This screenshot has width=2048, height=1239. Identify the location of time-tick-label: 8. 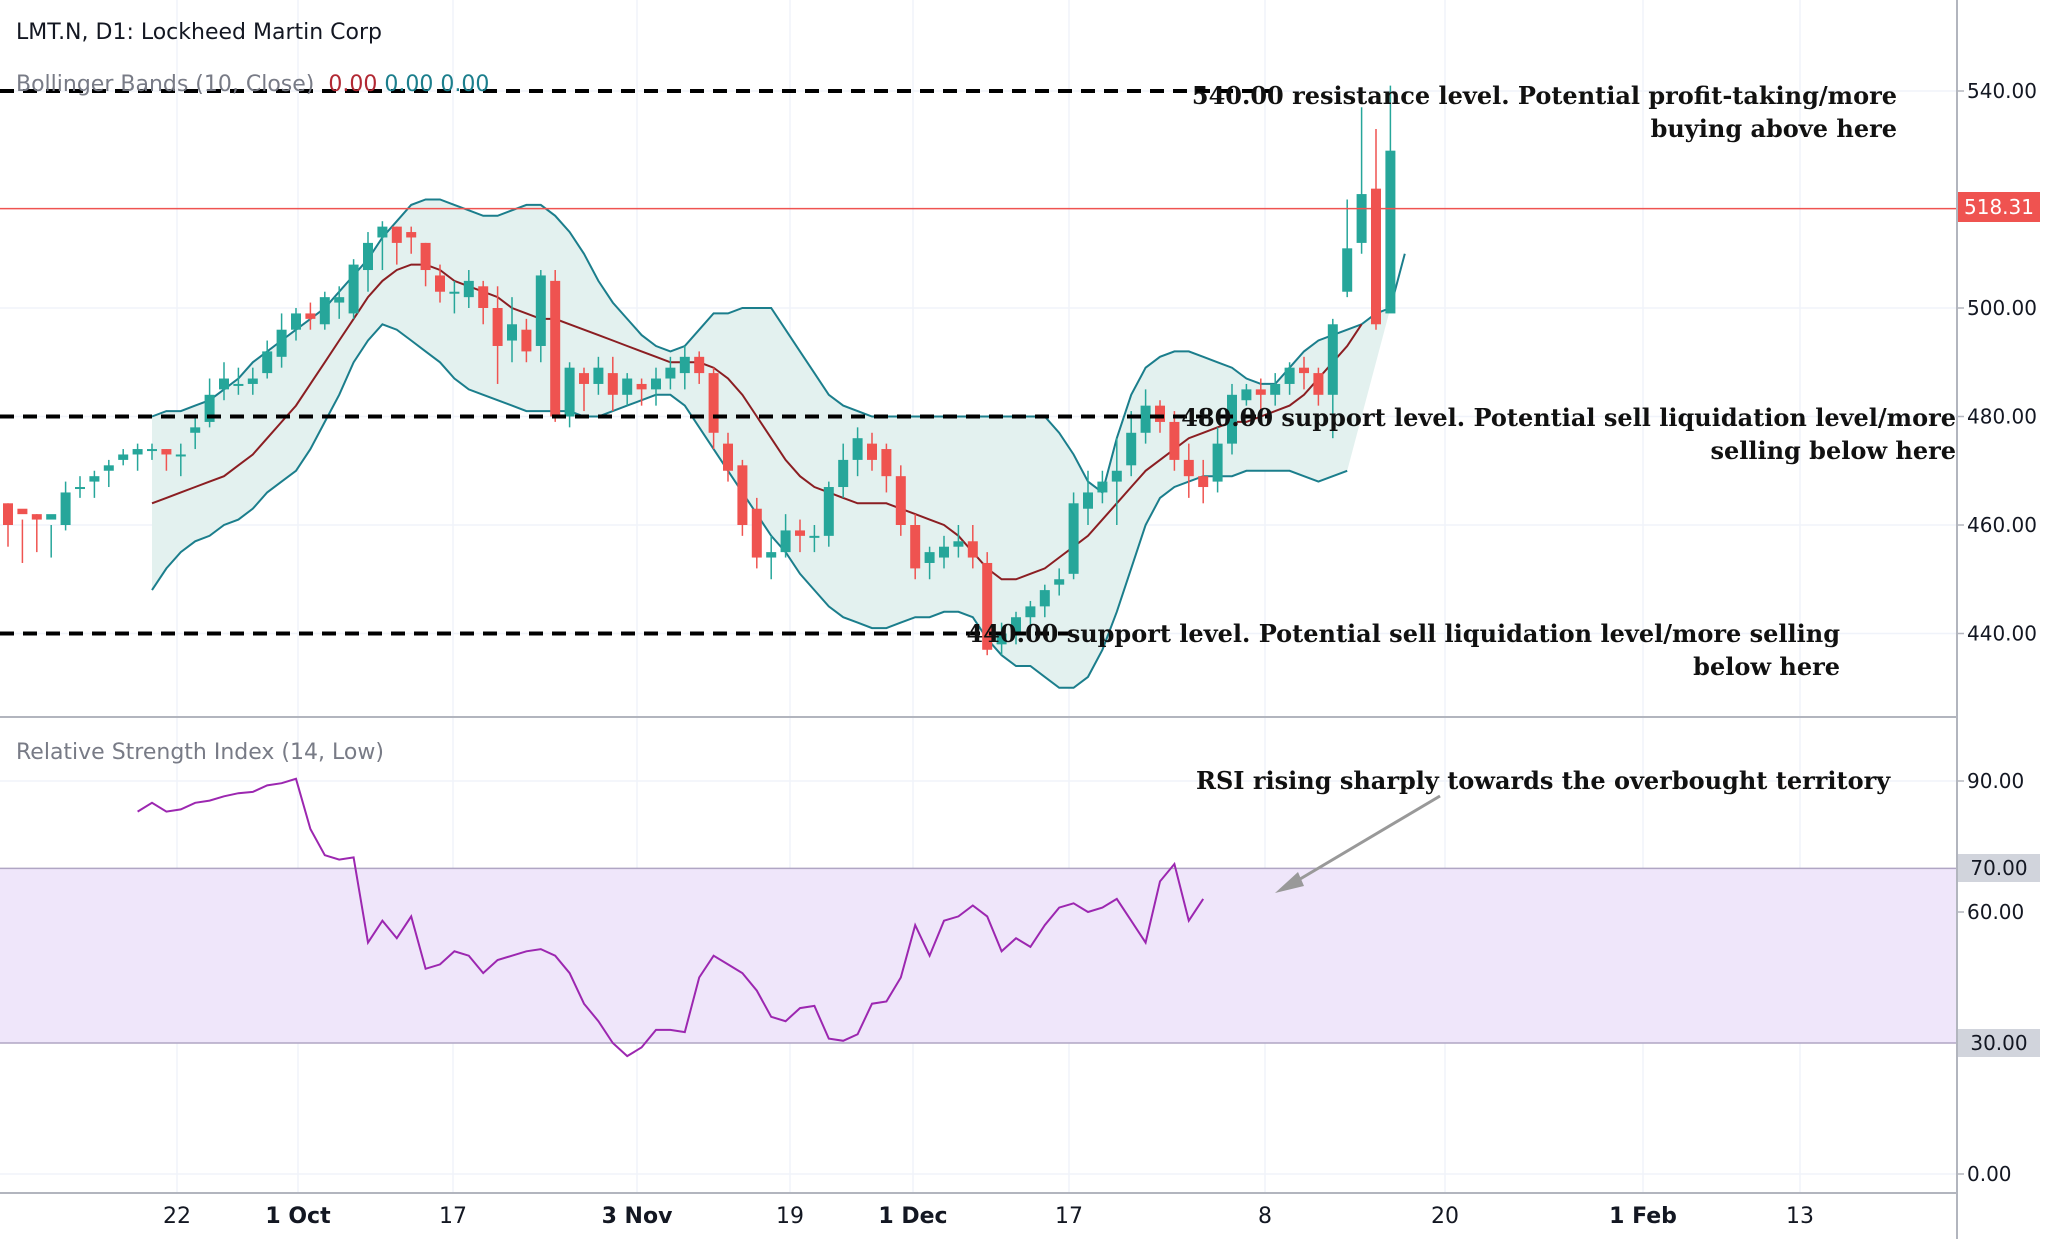
(1265, 1216).